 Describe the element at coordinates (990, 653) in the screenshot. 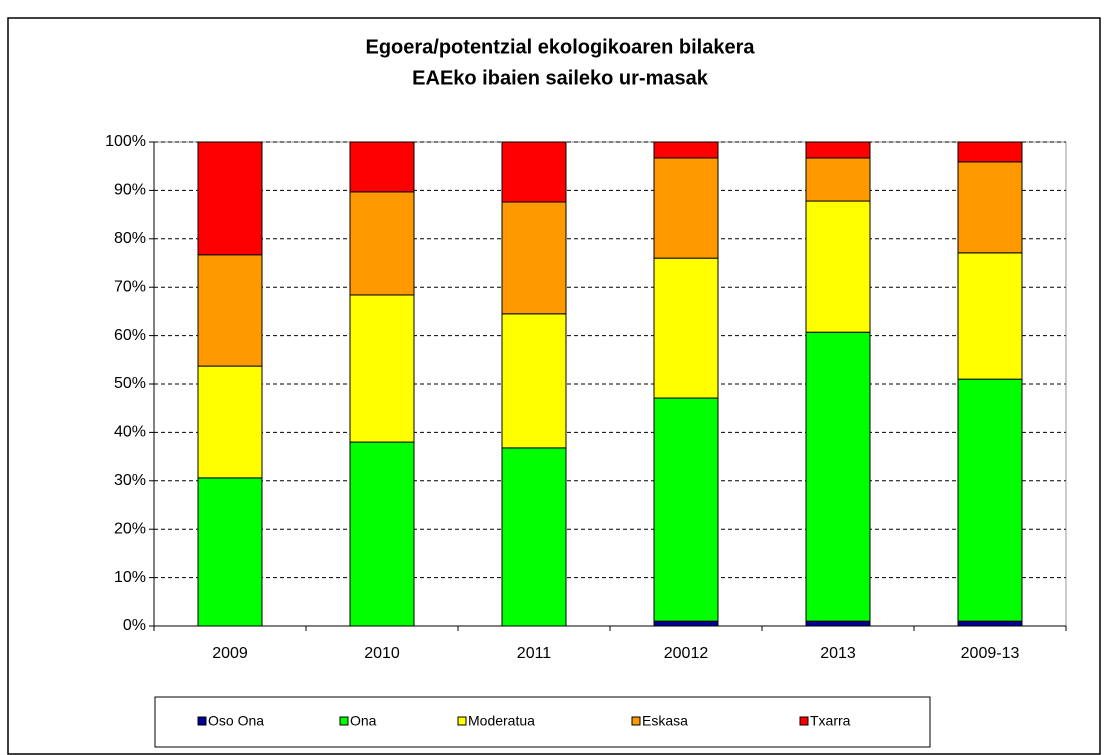

I see `x-tick-label: 2009-13` at that location.